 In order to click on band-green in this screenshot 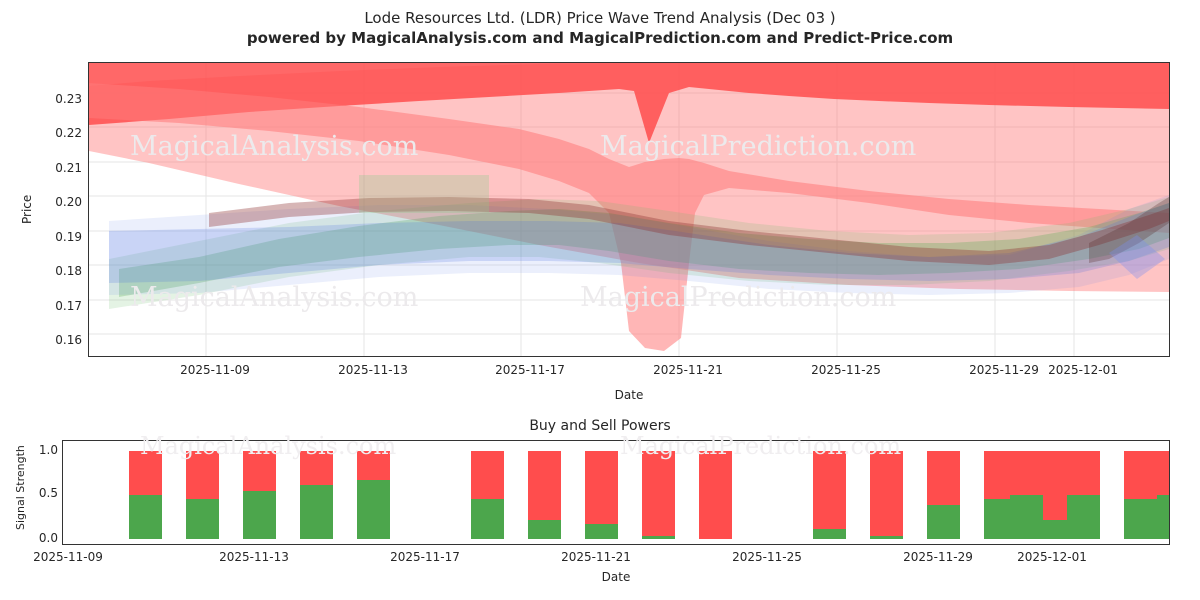, I will do `click(644, 250)`.